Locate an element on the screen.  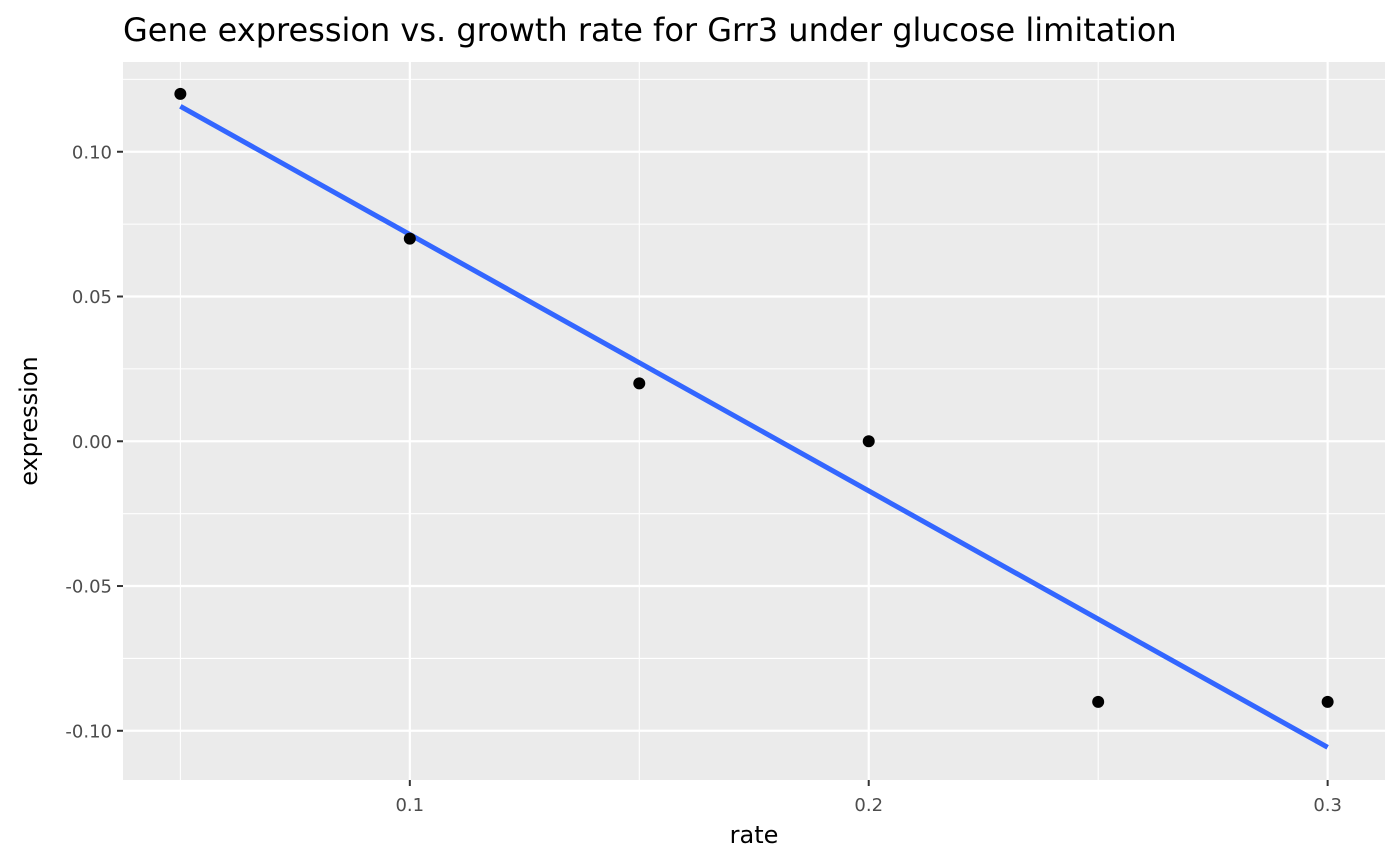
x-tick-label: 0.2 is located at coordinates (868, 805).